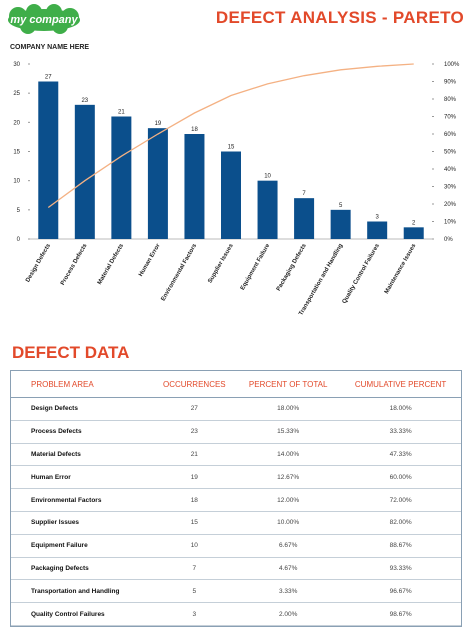 The image size is (474, 629). Describe the element at coordinates (288, 614) in the screenshot. I see `table-cell: 2.00%` at that location.